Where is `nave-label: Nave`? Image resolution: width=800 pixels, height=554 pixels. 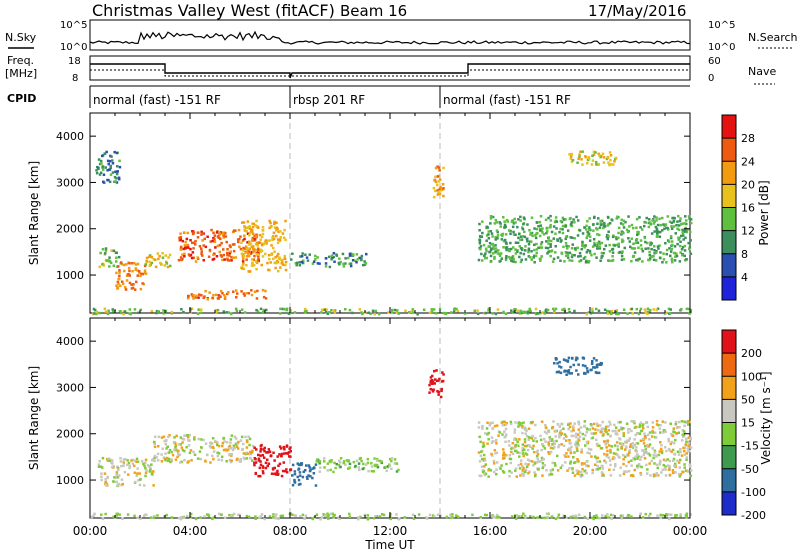
nave-label: Nave is located at coordinates (762, 71).